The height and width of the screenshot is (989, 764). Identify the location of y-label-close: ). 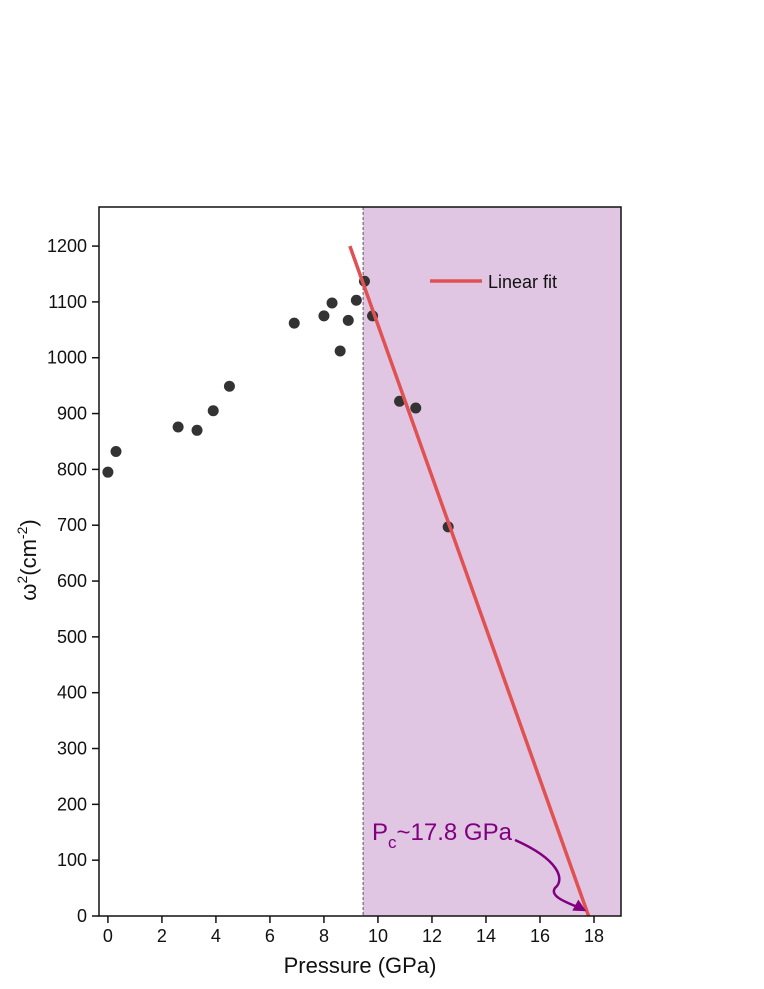
(28, 522).